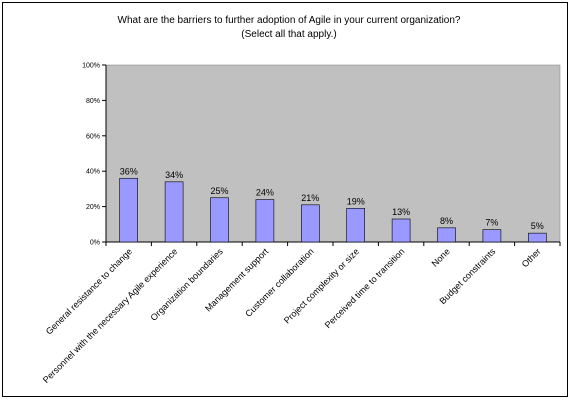  Describe the element at coordinates (401, 212) in the screenshot. I see `bar-data-label: 13%` at that location.